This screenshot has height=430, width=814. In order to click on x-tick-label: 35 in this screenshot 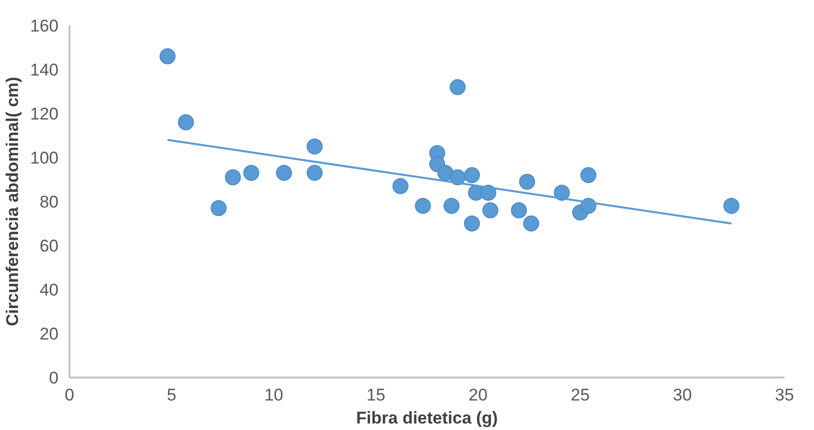, I will do `click(784, 395)`.